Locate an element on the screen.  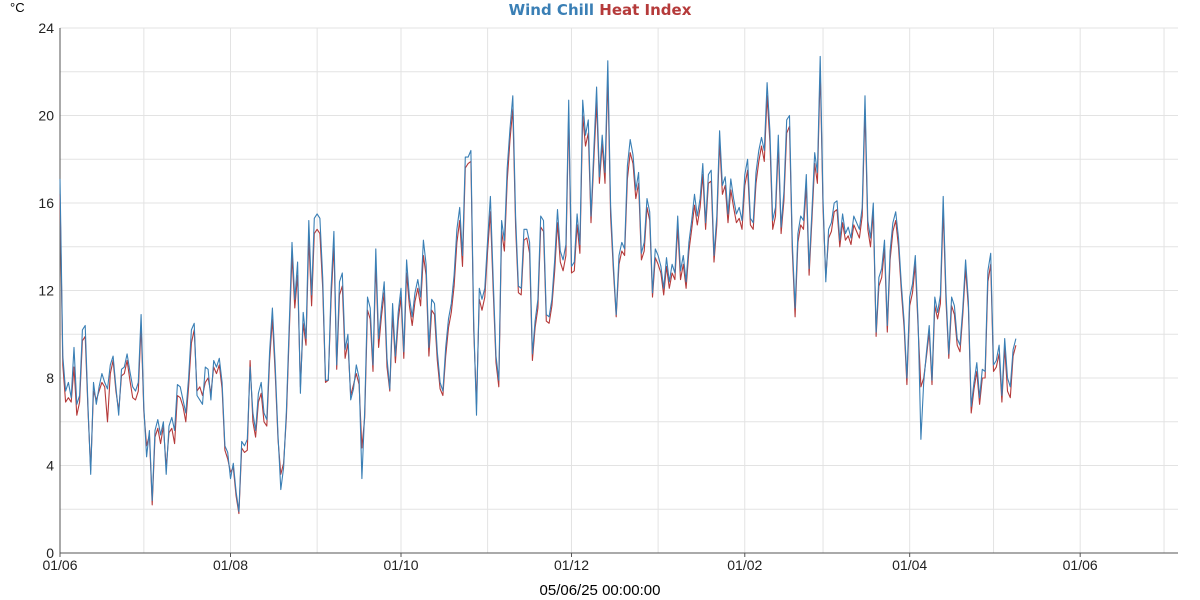
chart-title: Wind Chill Heat Index is located at coordinates (600, 10).